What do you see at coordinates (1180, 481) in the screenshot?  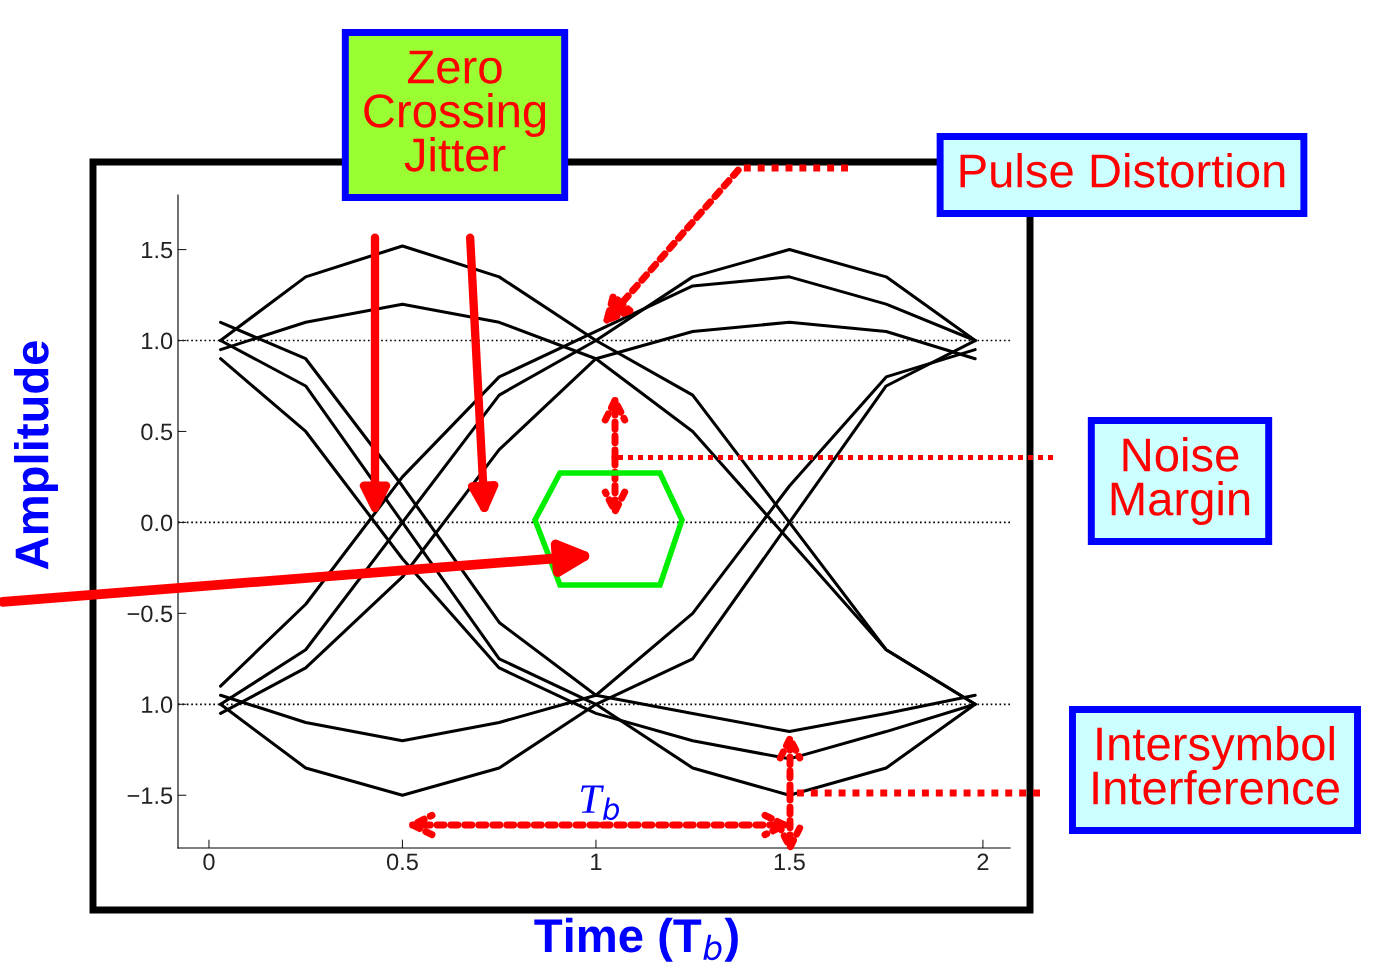 I see `text: Noise Margin` at bounding box center [1180, 481].